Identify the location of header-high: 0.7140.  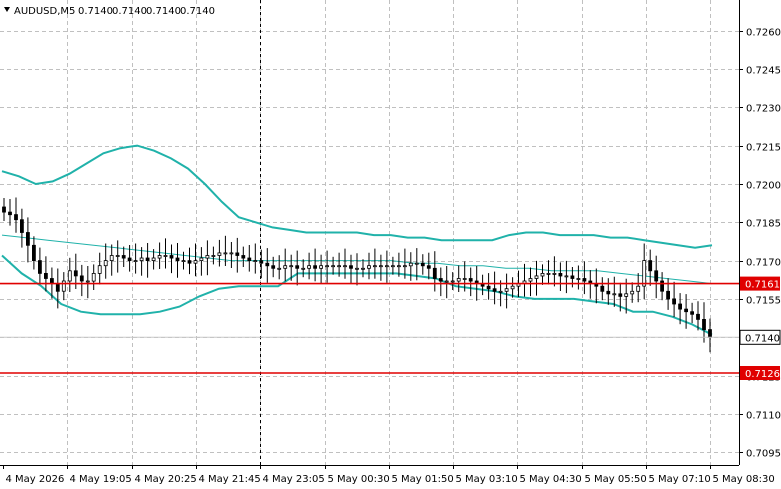
(129, 11).